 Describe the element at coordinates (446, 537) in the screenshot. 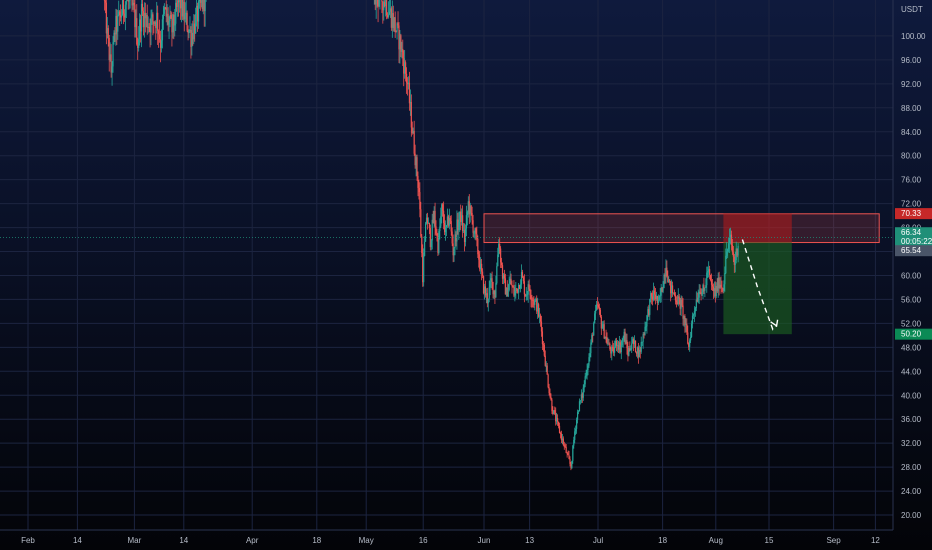

I see `time-axis: Feb 14 Mar 14 Apr 18 May 16 Jun 13 Jul 18 Aug 15 Sep 12` at that location.